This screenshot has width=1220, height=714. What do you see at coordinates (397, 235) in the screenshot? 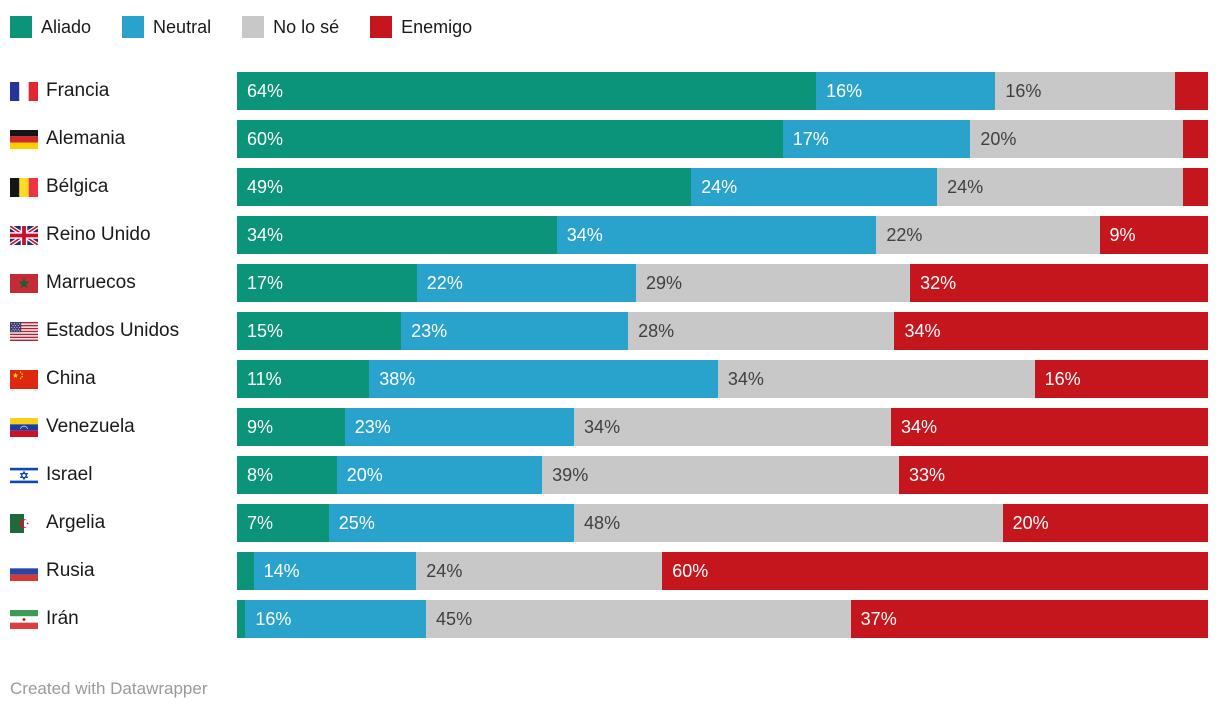
I see `bar-segment-aliado: 34%` at bounding box center [397, 235].